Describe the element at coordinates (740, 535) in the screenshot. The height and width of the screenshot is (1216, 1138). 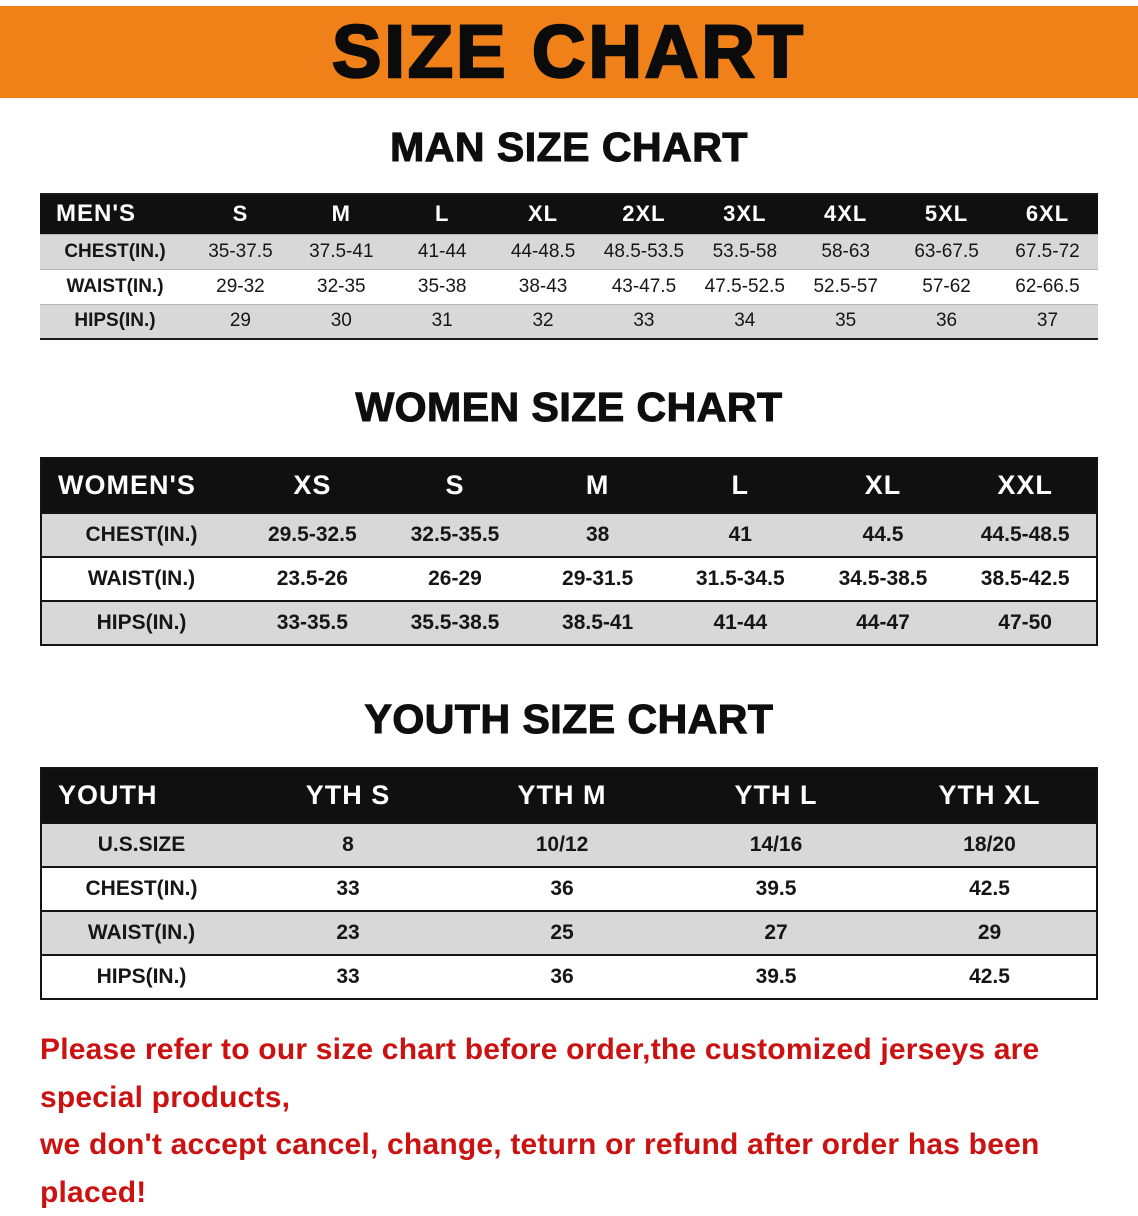
I see `size-value-cell: 41` at that location.